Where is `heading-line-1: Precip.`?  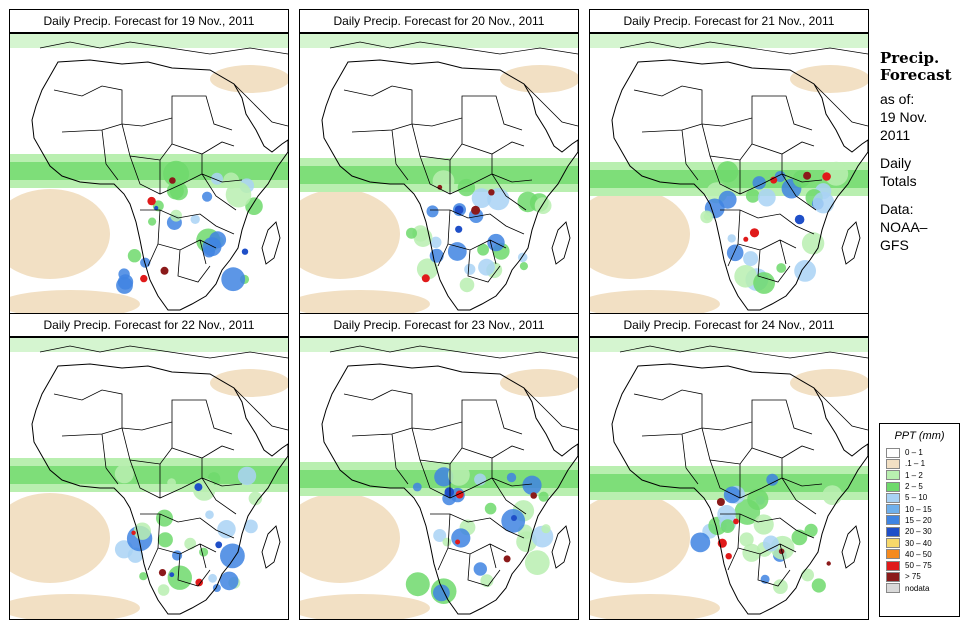
heading-line-1: Precip. is located at coordinates (910, 58).